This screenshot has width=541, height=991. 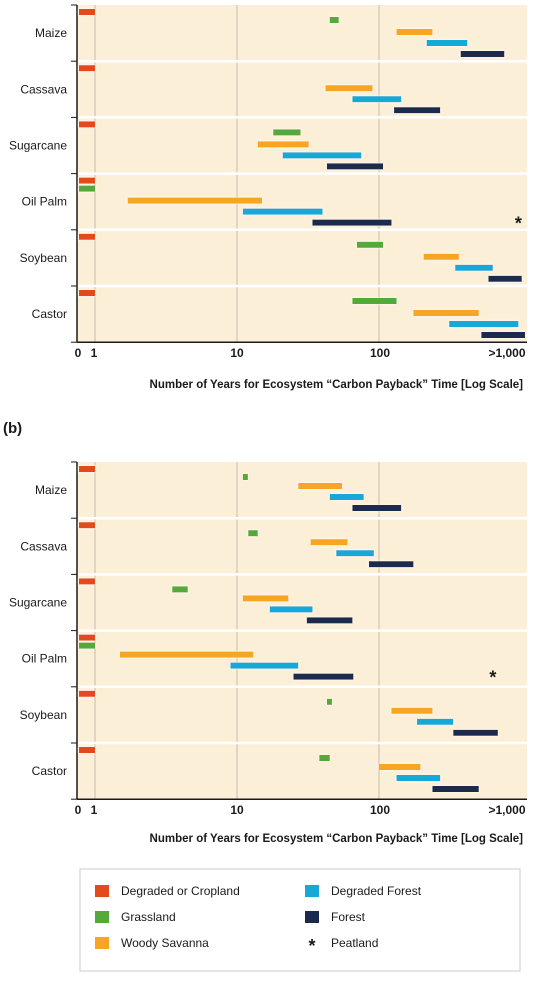 What do you see at coordinates (148, 917) in the screenshot?
I see `legend-label-grassland: Grassland` at bounding box center [148, 917].